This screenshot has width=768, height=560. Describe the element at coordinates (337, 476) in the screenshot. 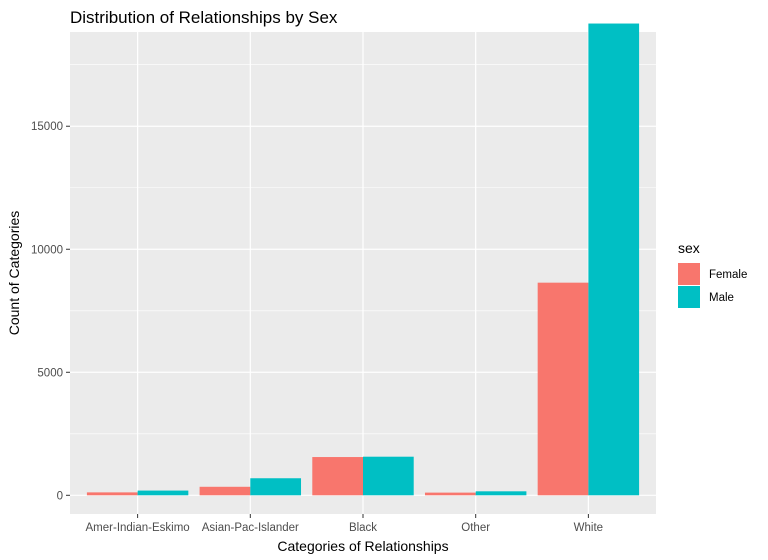

I see `bar-black-female` at that location.